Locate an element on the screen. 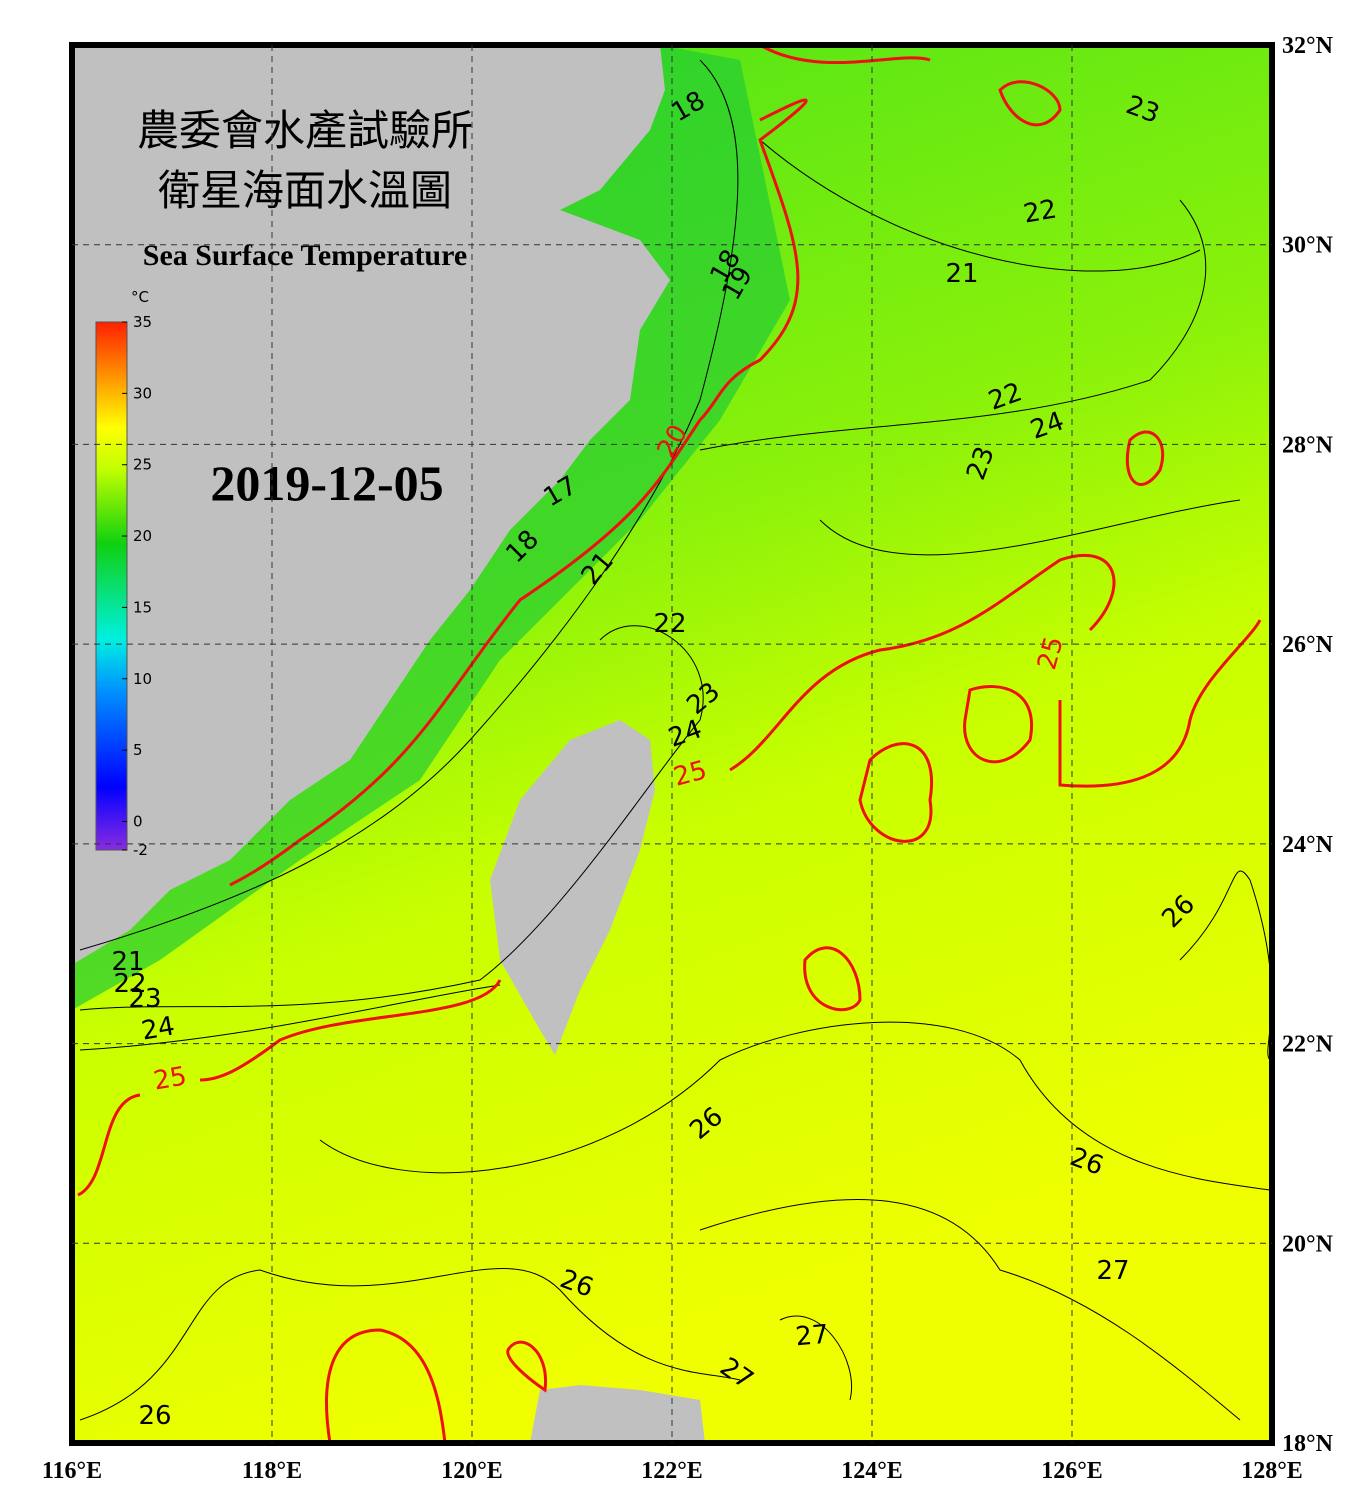  contour-label: 26 is located at coordinates (154, 1416).